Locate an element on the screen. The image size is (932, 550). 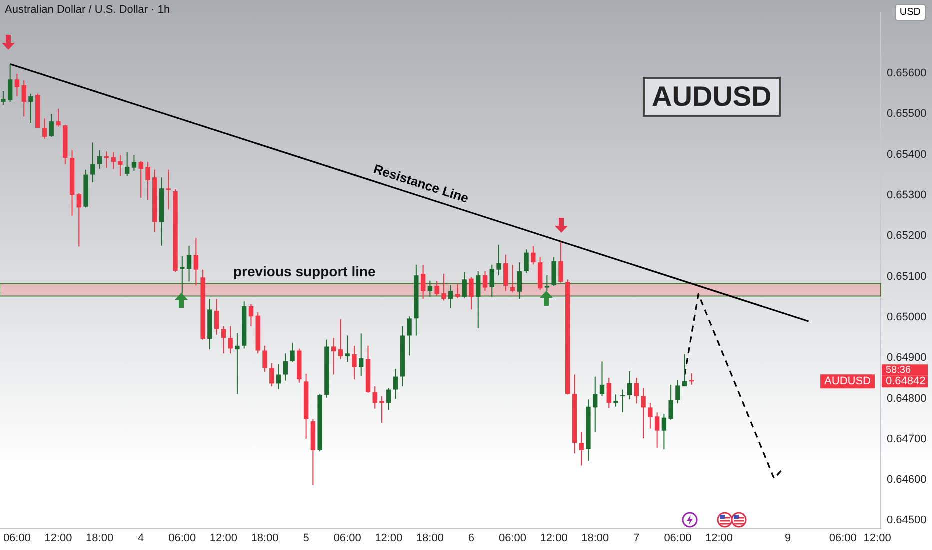
y-tick-label: 0.65600 is located at coordinates (907, 74).